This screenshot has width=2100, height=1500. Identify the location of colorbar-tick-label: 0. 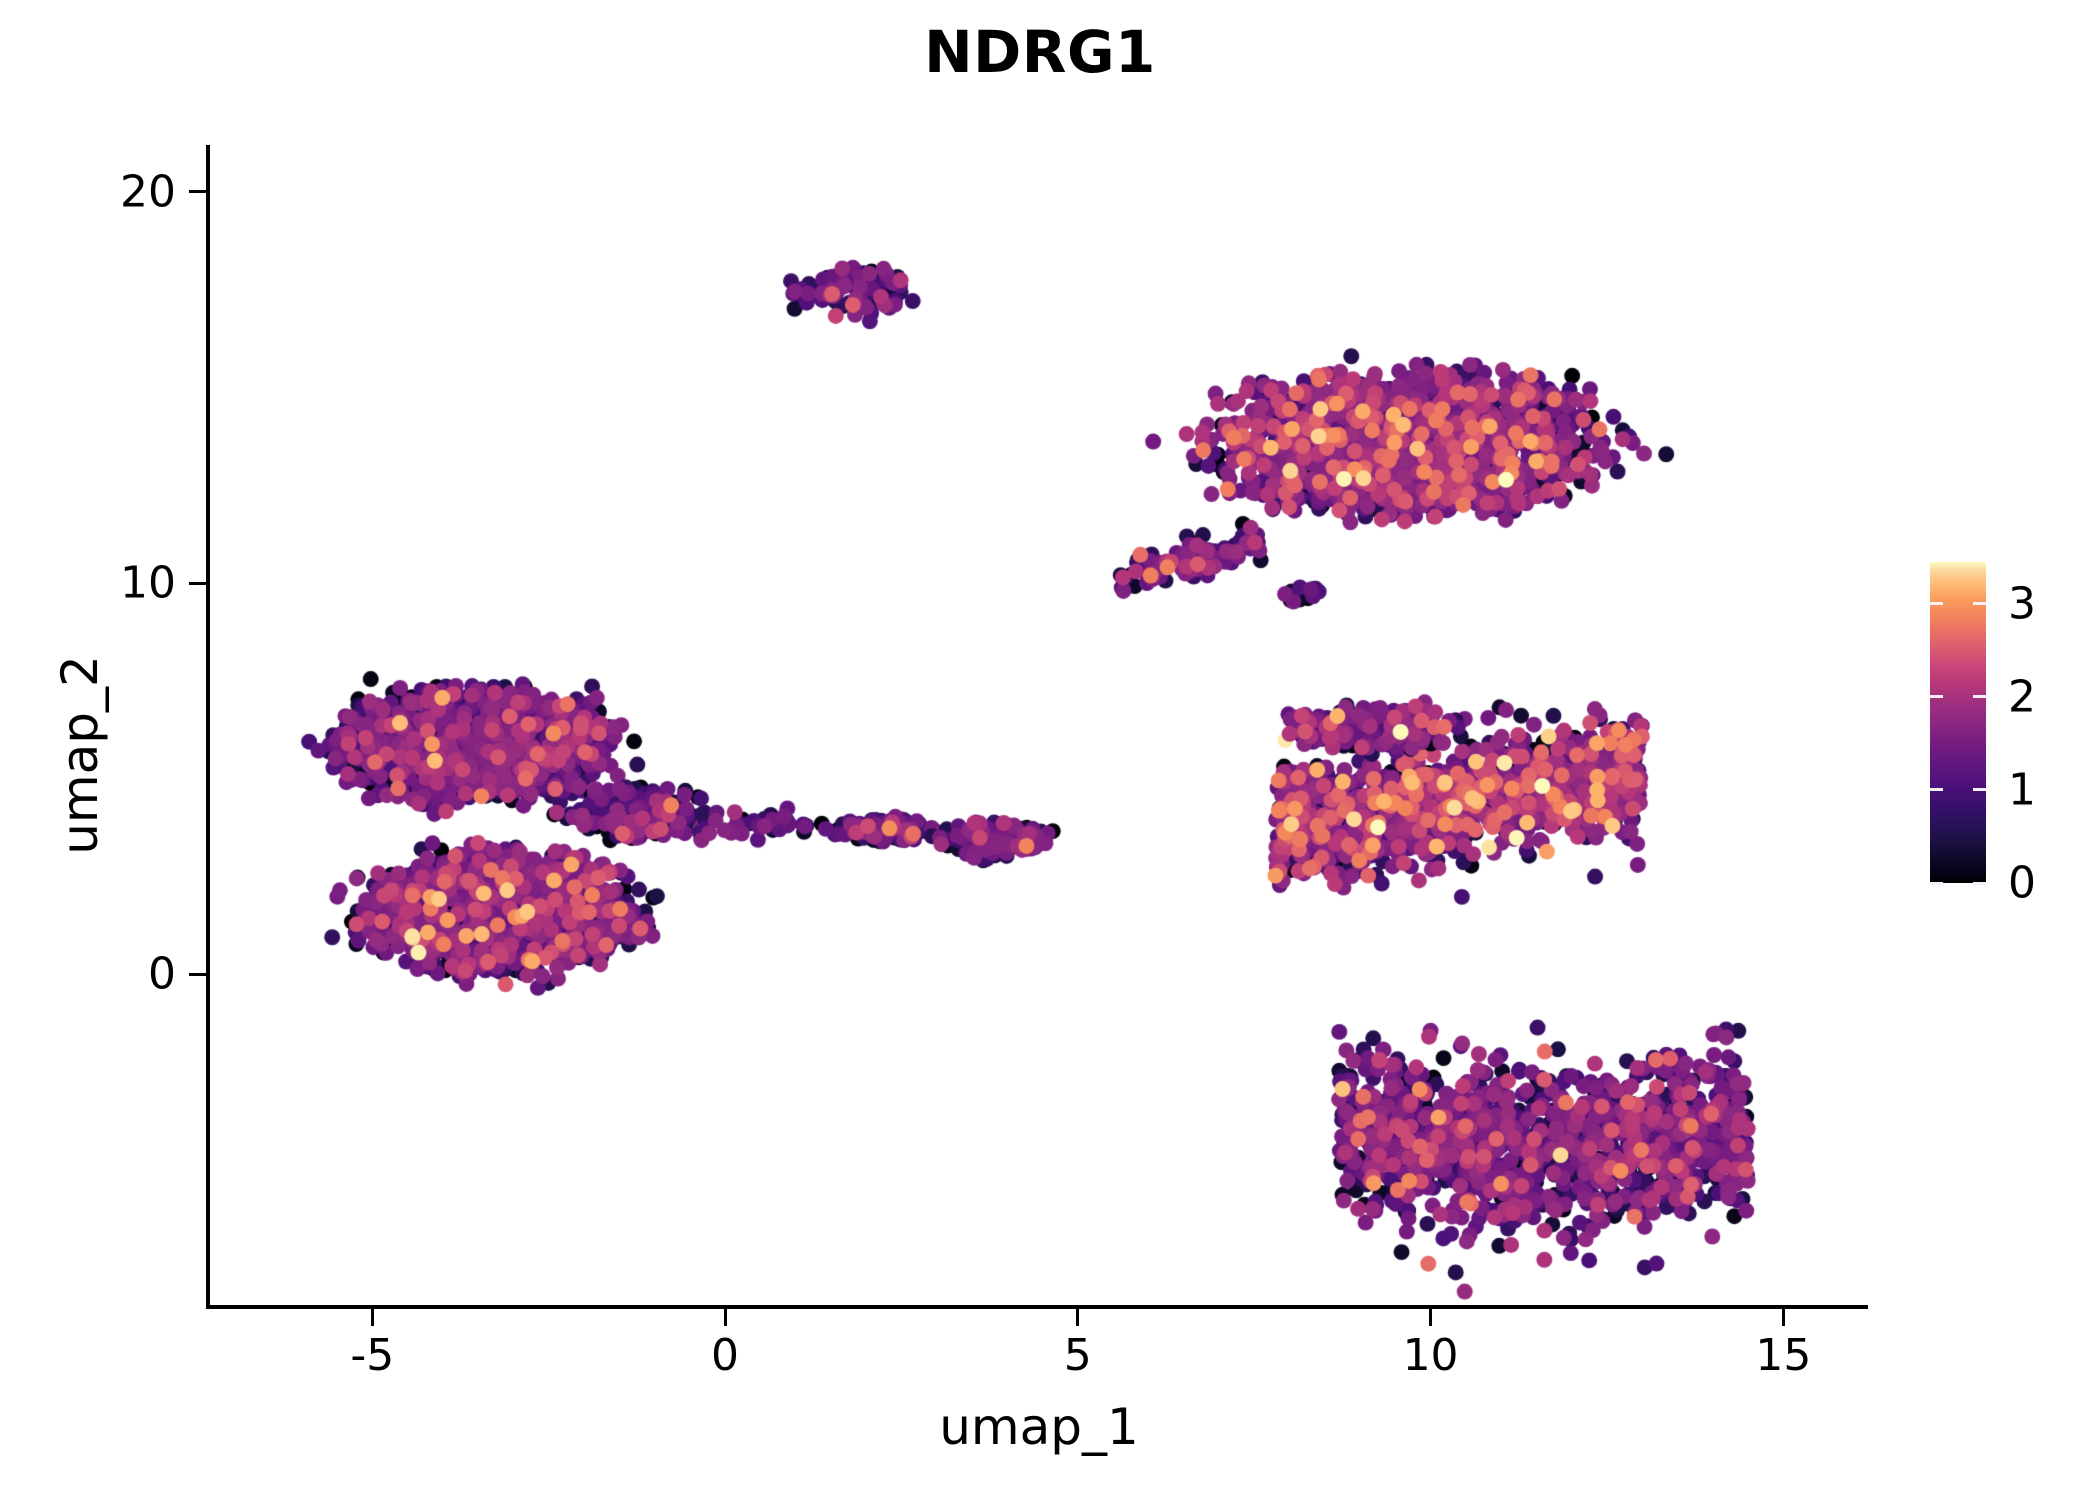
(2022, 883).